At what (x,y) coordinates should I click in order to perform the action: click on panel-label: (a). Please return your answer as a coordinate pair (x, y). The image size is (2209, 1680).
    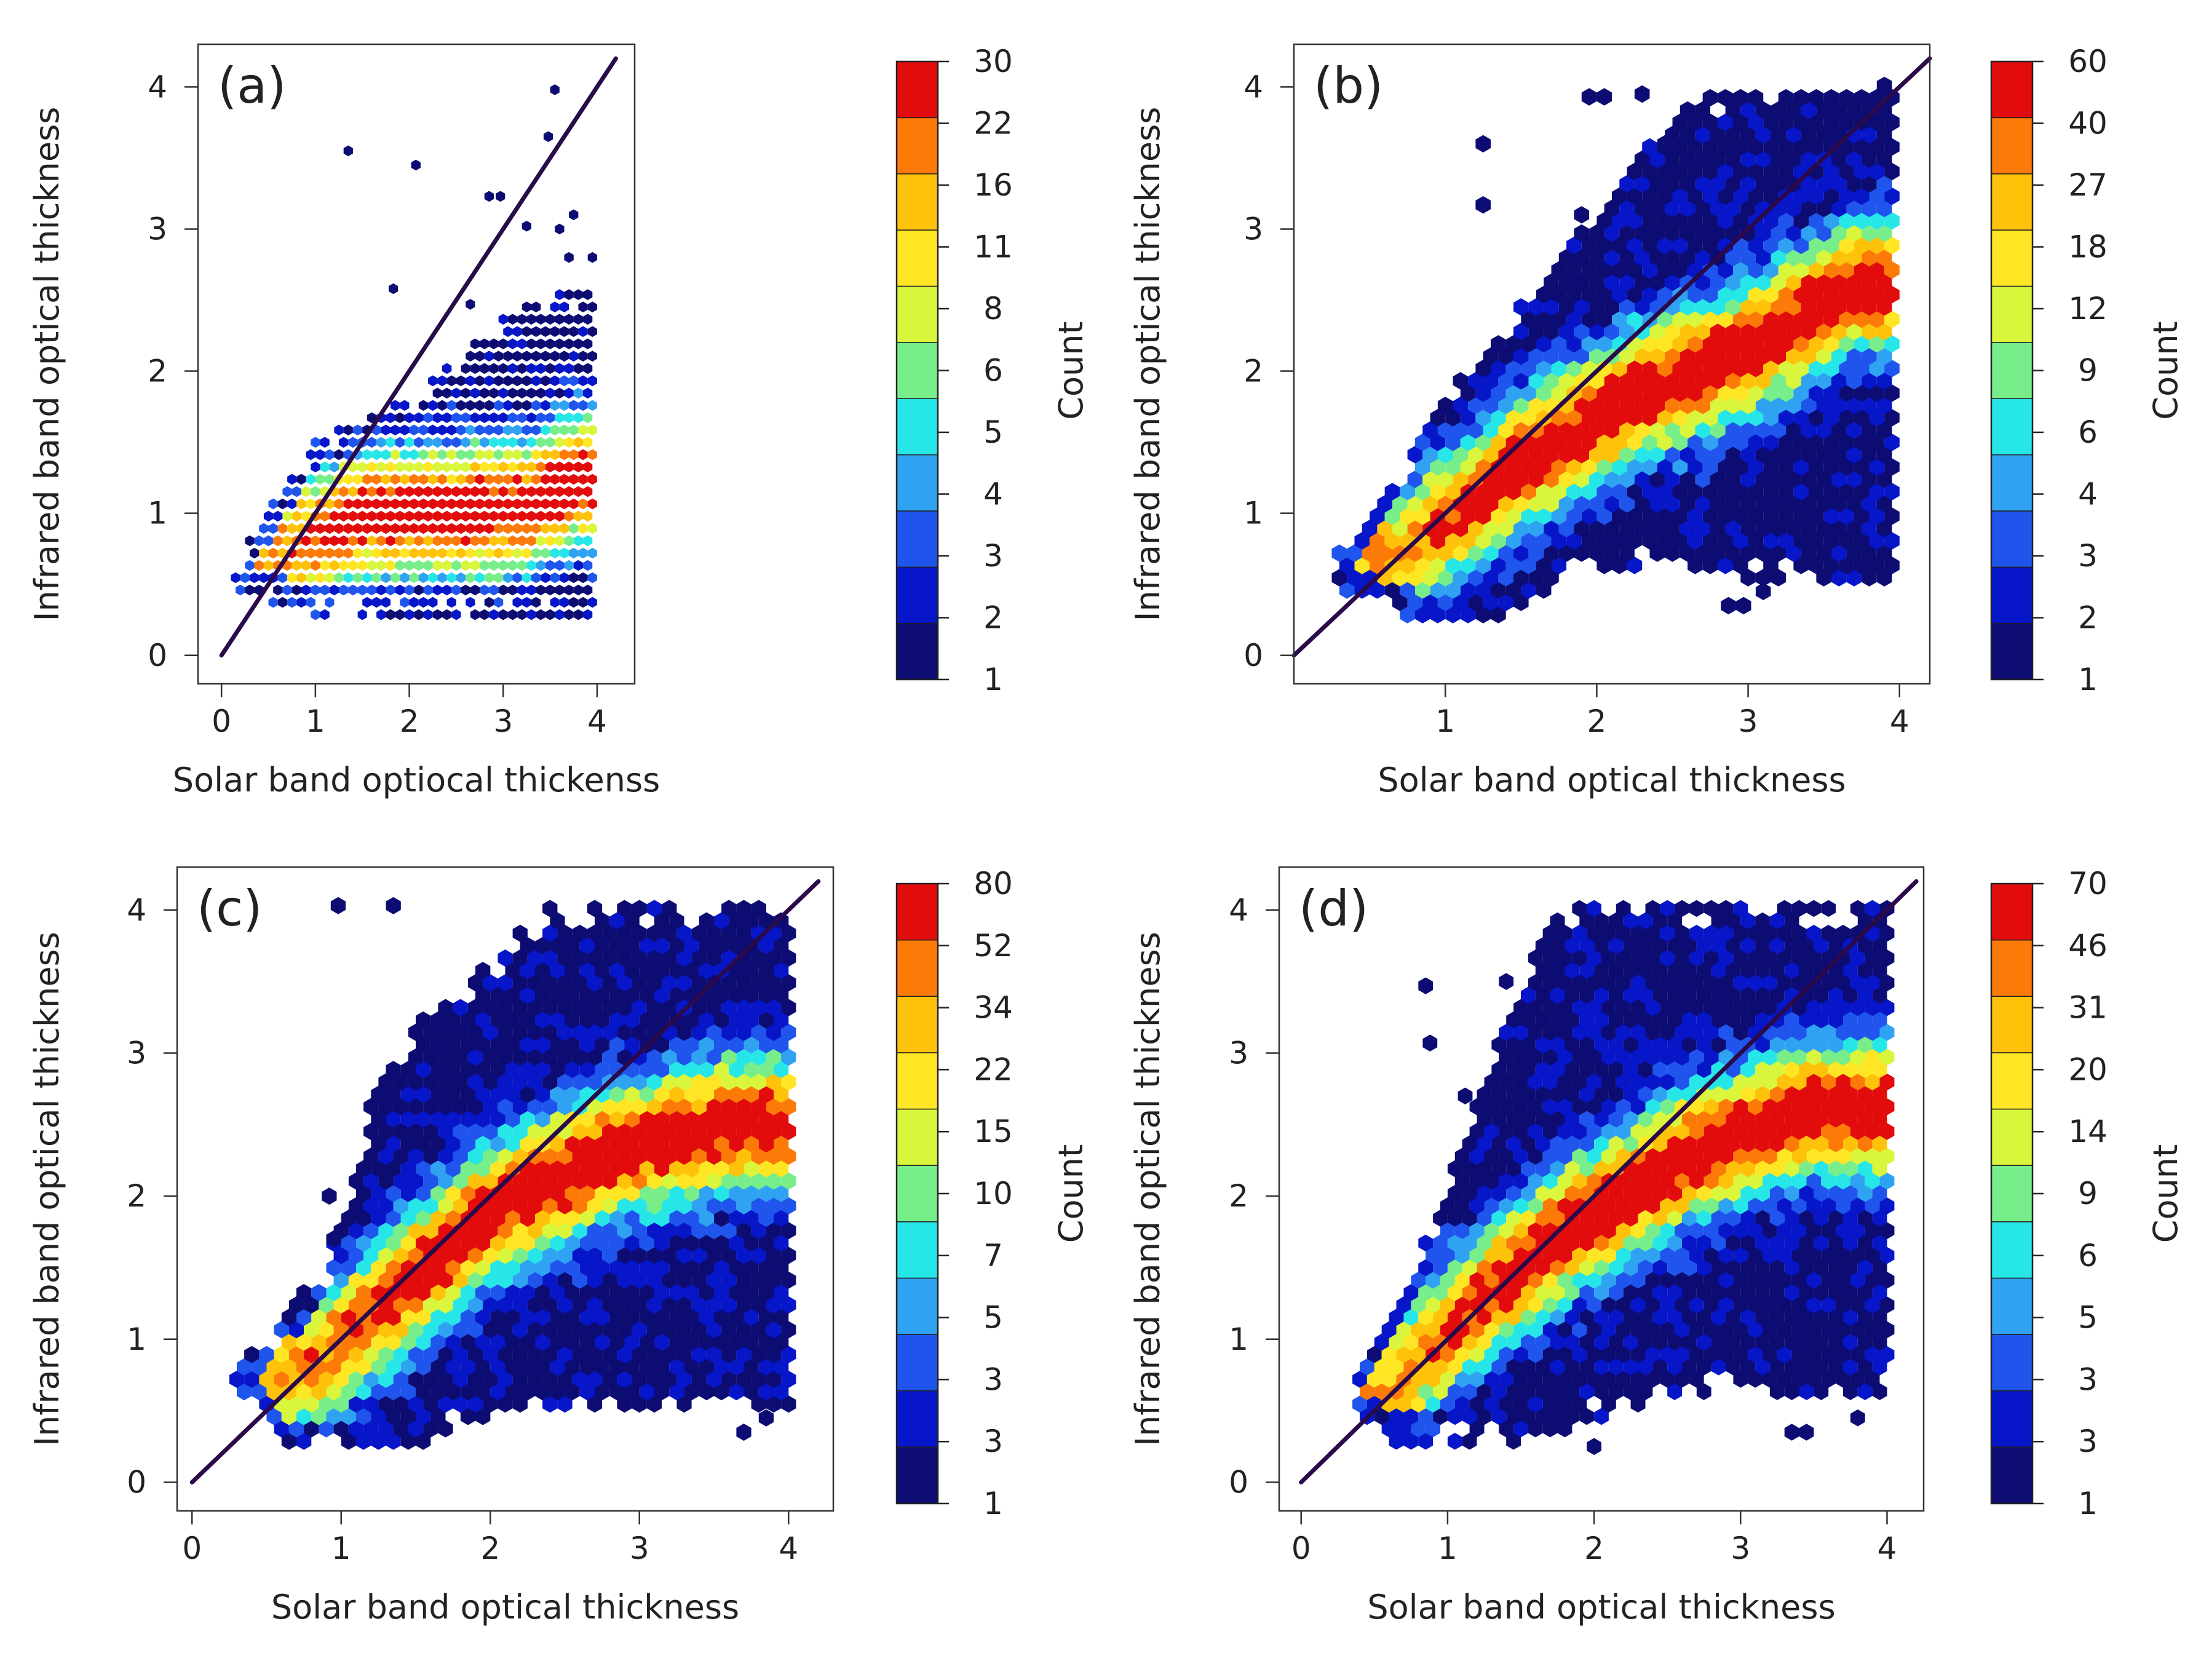
    Looking at the image, I should click on (252, 85).